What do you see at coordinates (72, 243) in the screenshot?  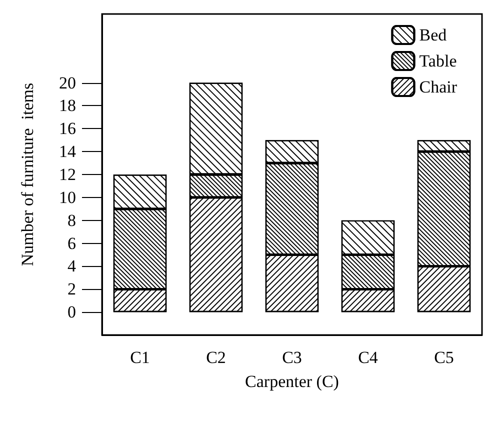 I see `y-tick-label: 6` at bounding box center [72, 243].